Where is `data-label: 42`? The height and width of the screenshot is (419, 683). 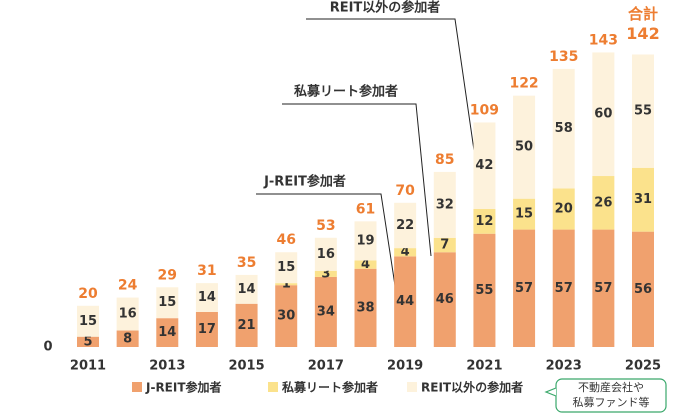
data-label: 42 is located at coordinates (484, 165).